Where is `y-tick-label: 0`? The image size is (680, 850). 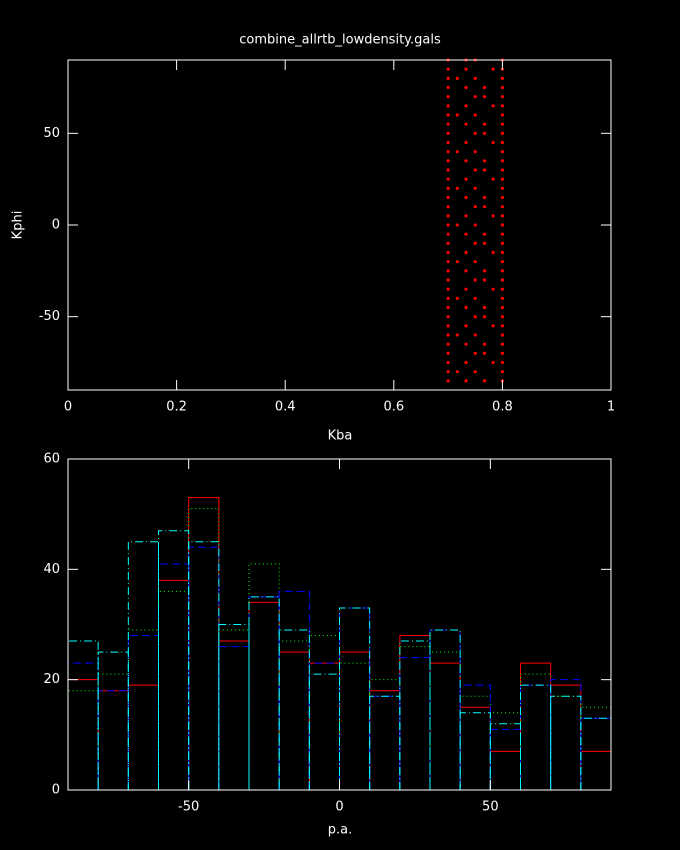 y-tick-label: 0 is located at coordinates (56, 790).